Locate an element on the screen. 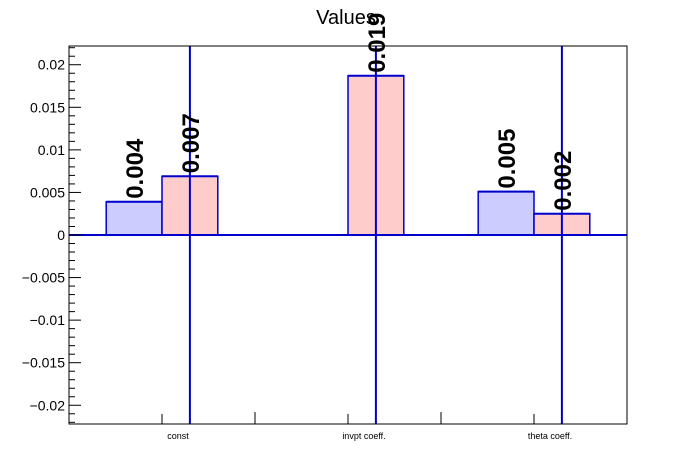 This screenshot has height=472, width=696. bar-value-label: 0.005 is located at coordinates (507, 159).